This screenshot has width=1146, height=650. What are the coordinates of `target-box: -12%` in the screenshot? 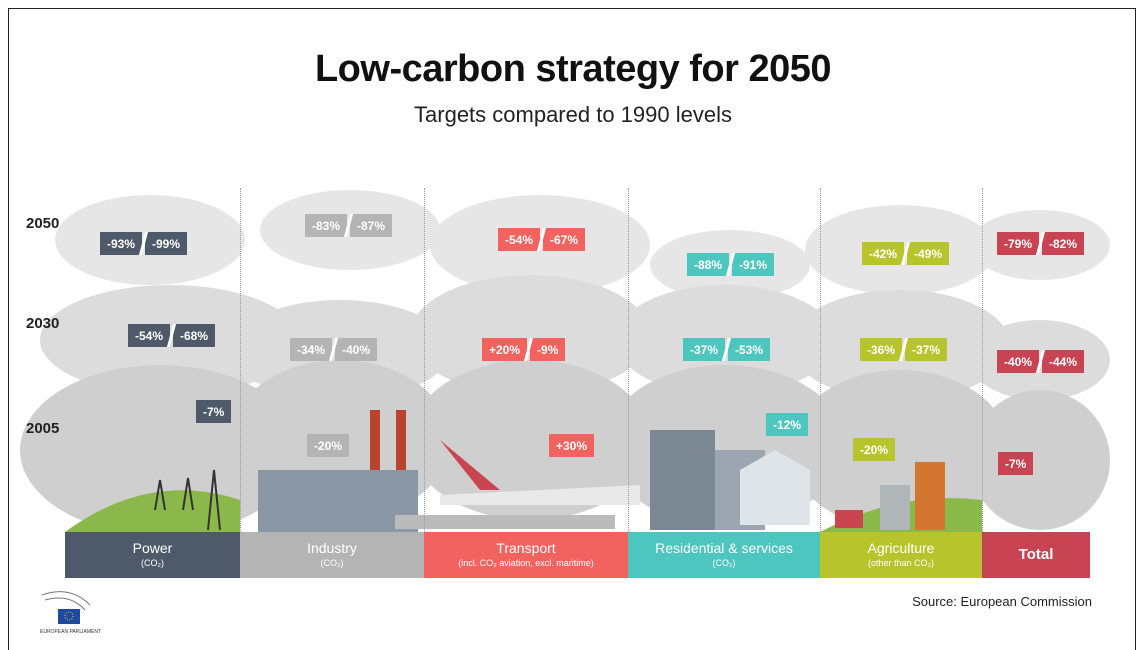 It's located at (787, 424).